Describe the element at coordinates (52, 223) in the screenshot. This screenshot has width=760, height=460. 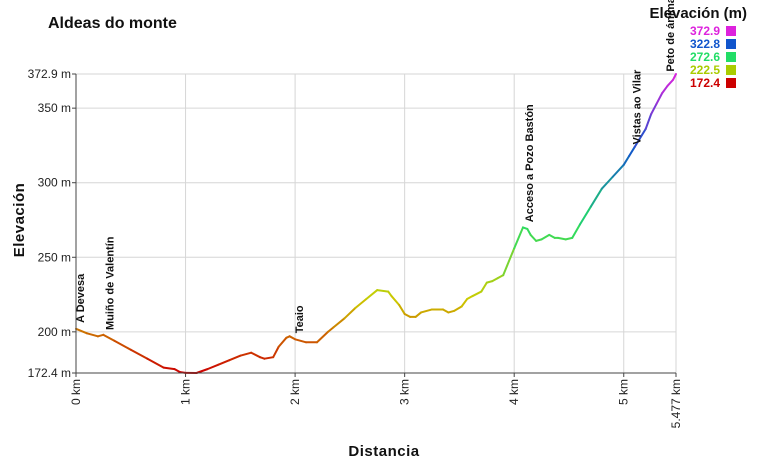
I see `y-axis-ticks: 172.4 m 200 m 250 m 300 m 350 m 372.9 m` at that location.